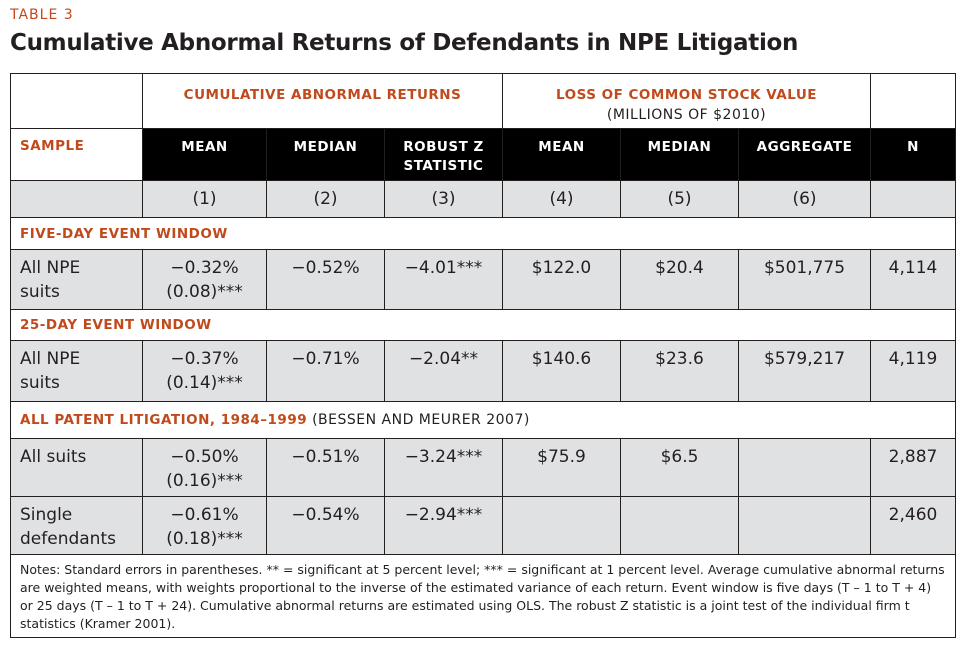 Image resolution: width=968 pixels, height=657 pixels. I want to click on column-number: (1), so click(204, 199).